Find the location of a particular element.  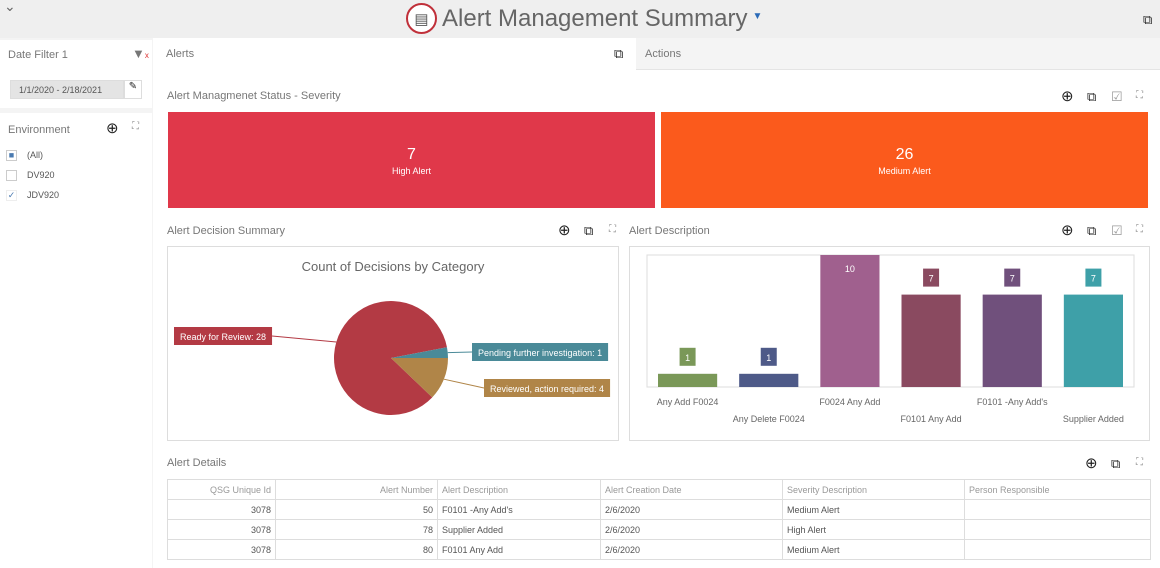

column-header: Alert Creation Date is located at coordinates (691, 489).